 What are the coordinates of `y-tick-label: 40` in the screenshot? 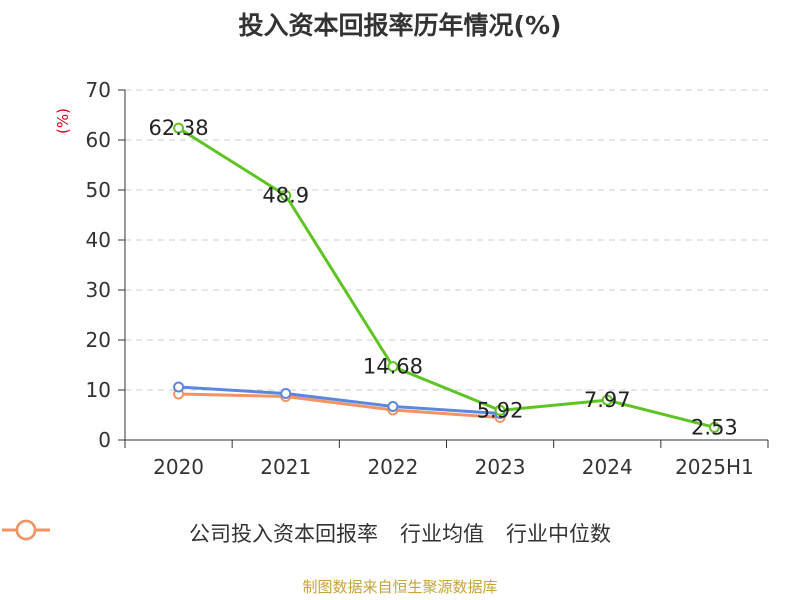 It's located at (98, 240).